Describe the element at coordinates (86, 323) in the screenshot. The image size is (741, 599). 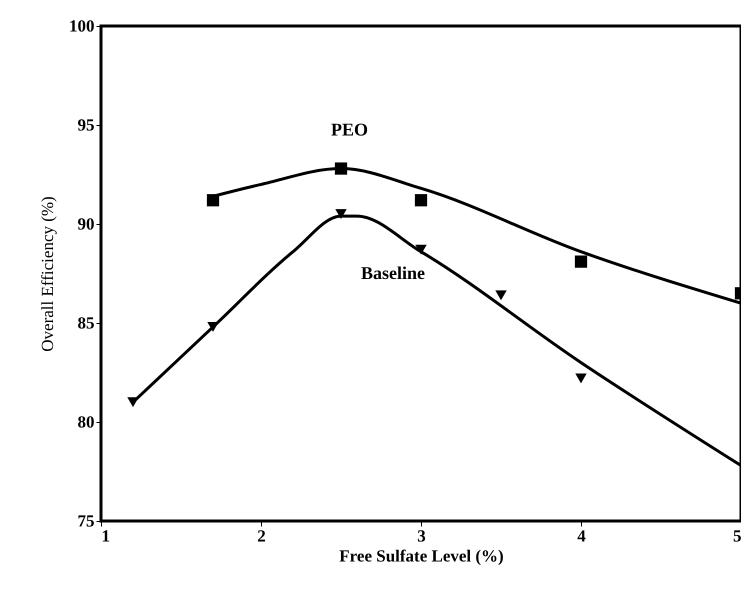
I see `y-tick-label: 85` at that location.